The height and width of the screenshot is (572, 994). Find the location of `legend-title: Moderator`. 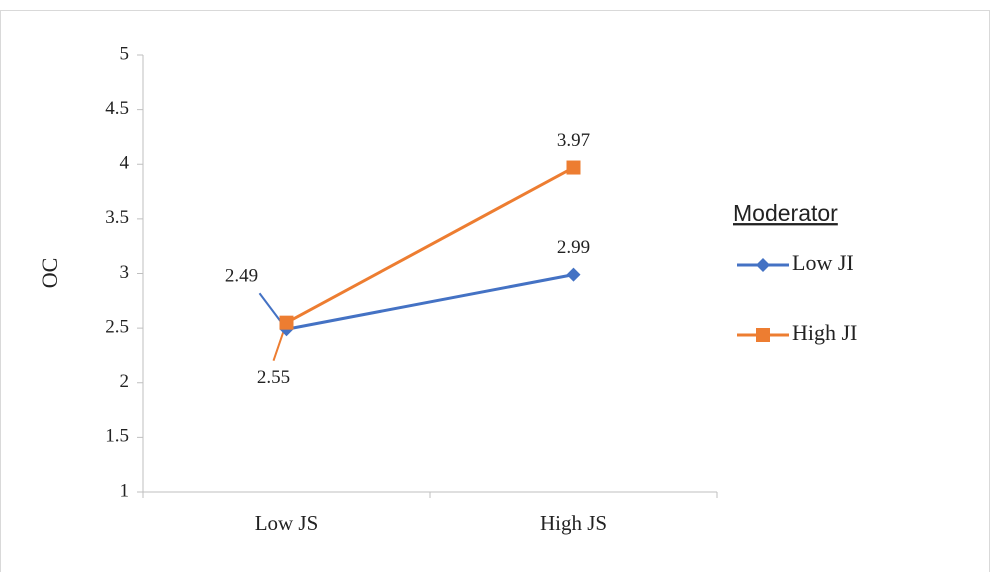

legend-title: Moderator is located at coordinates (785, 213).